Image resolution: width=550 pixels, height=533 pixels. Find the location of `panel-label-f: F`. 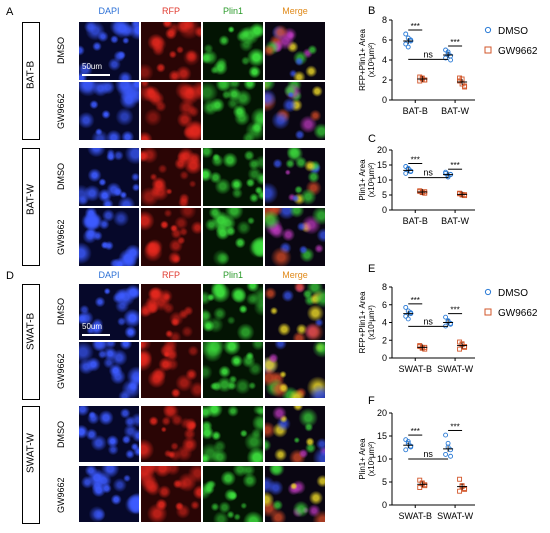

panel-label-f: F is located at coordinates (371, 401).